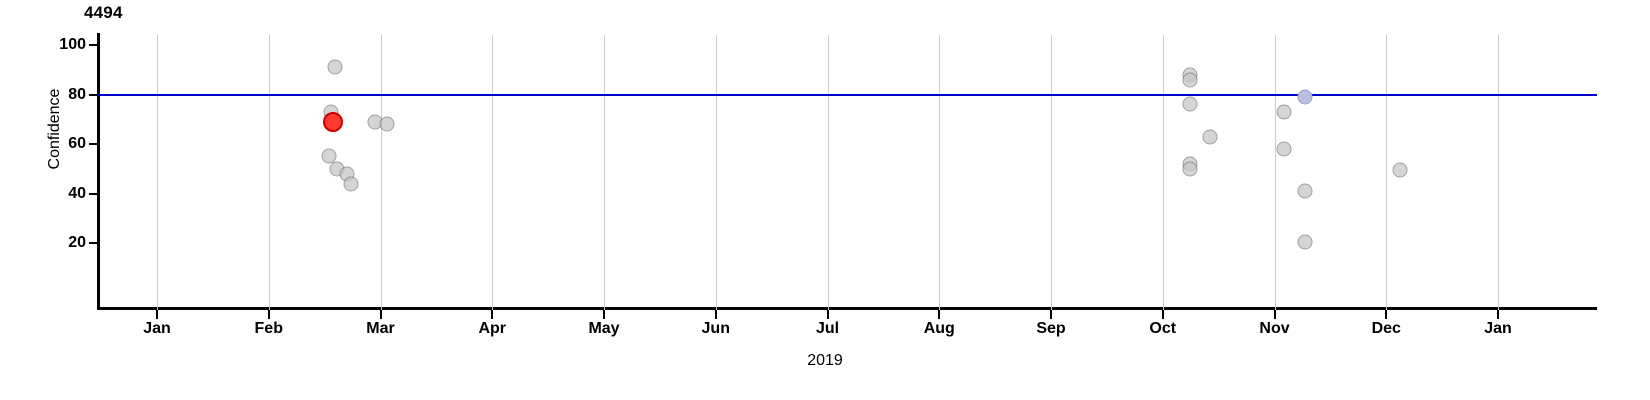  What do you see at coordinates (380, 328) in the screenshot?
I see `x-tick-label-mar-2: Mar` at bounding box center [380, 328].